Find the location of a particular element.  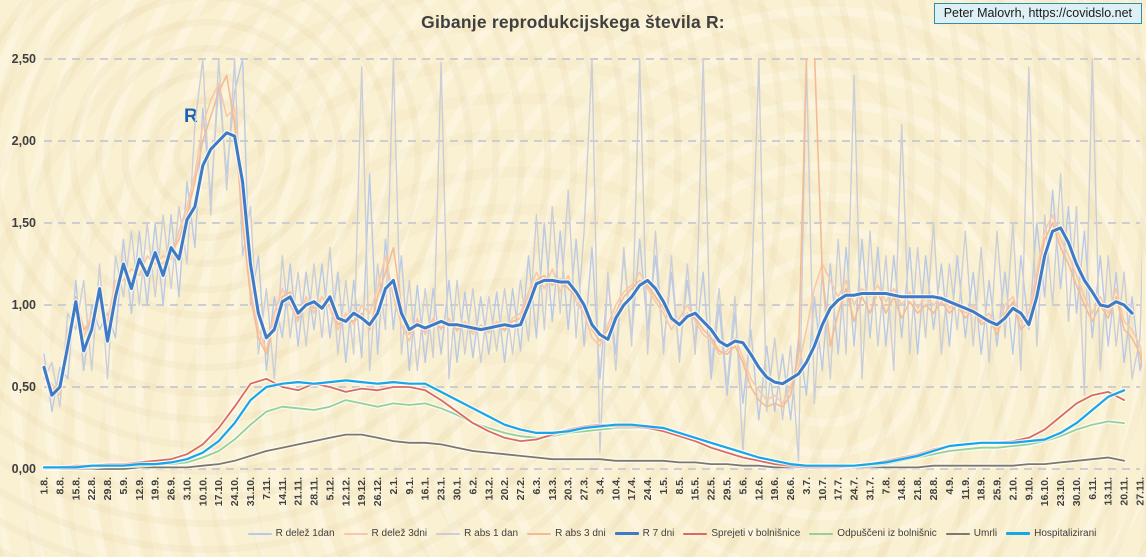

legend-marker-hospitalizirani is located at coordinates (1018, 533).